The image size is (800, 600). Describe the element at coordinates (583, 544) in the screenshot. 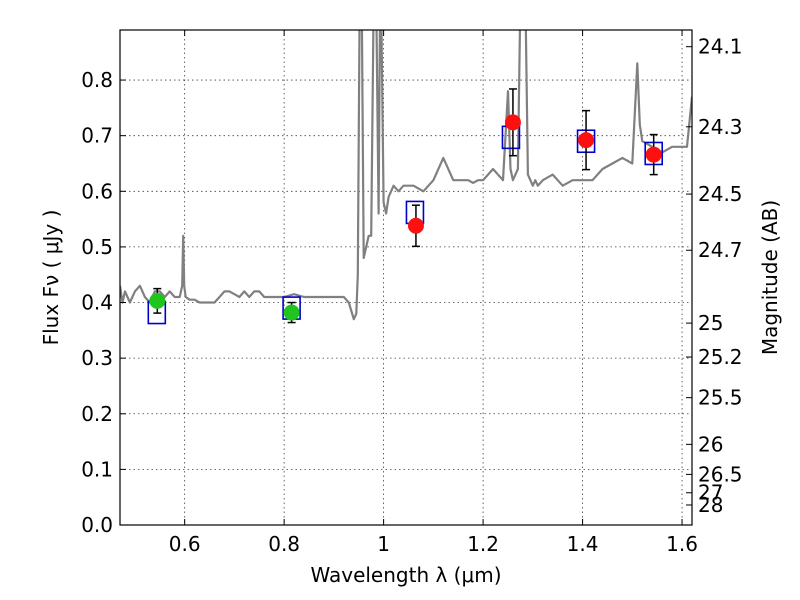

I see `x-tick-label: 1.4` at that location.